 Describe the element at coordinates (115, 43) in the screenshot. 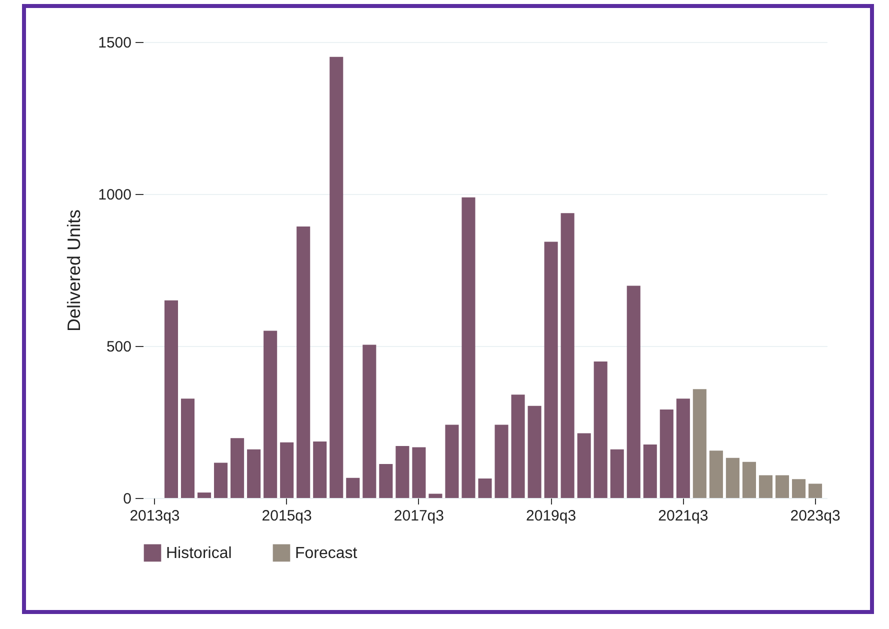

I see `y-tick-label: 1500` at that location.